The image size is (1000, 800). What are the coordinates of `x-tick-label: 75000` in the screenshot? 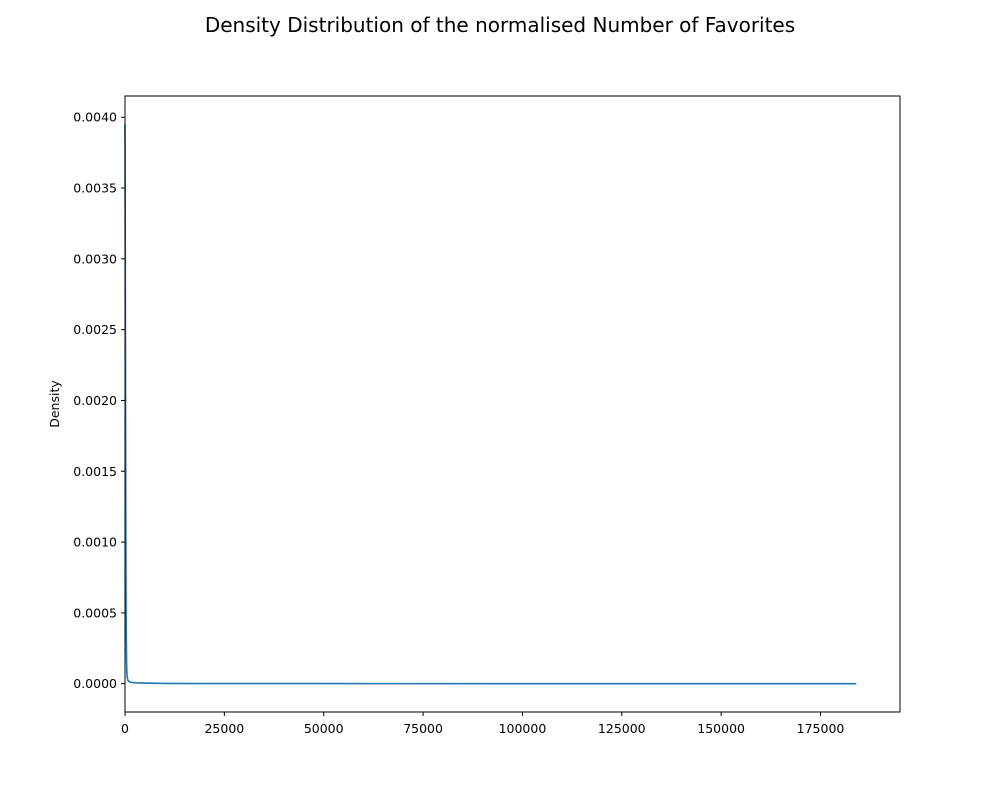 It's located at (423, 728).